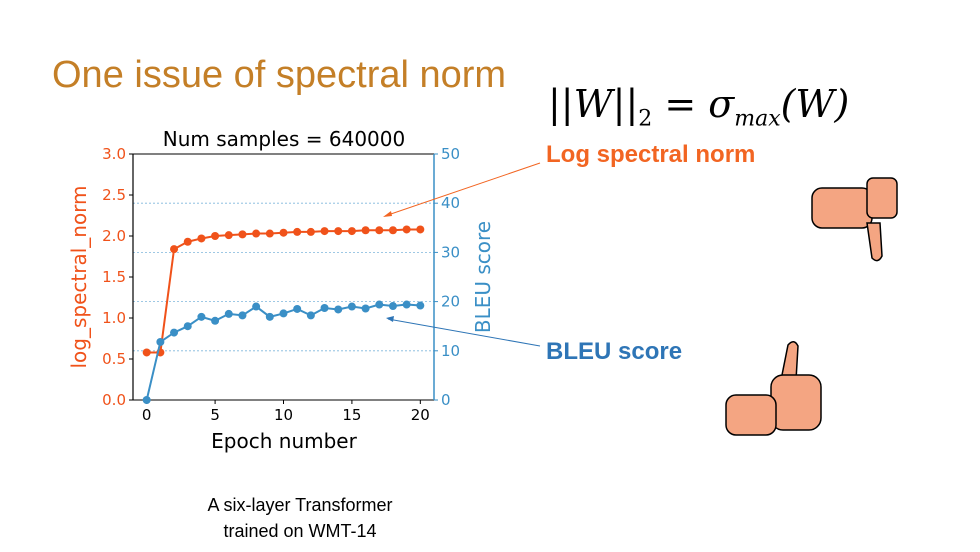 This screenshot has height=552, width=980. What do you see at coordinates (114, 195) in the screenshot?
I see `y-tick-label: 2.5` at bounding box center [114, 195].